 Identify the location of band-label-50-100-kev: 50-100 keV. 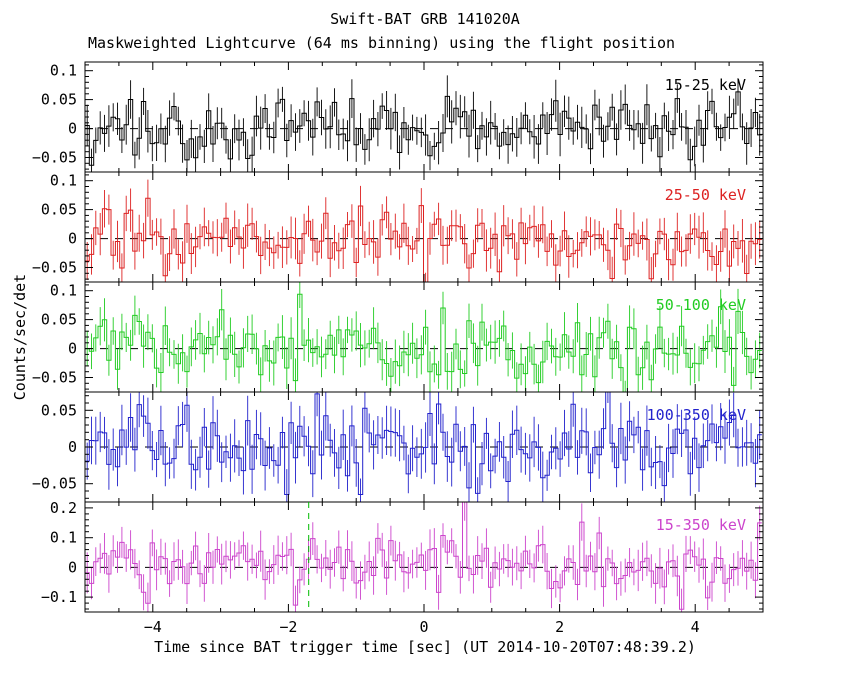
(700, 305).